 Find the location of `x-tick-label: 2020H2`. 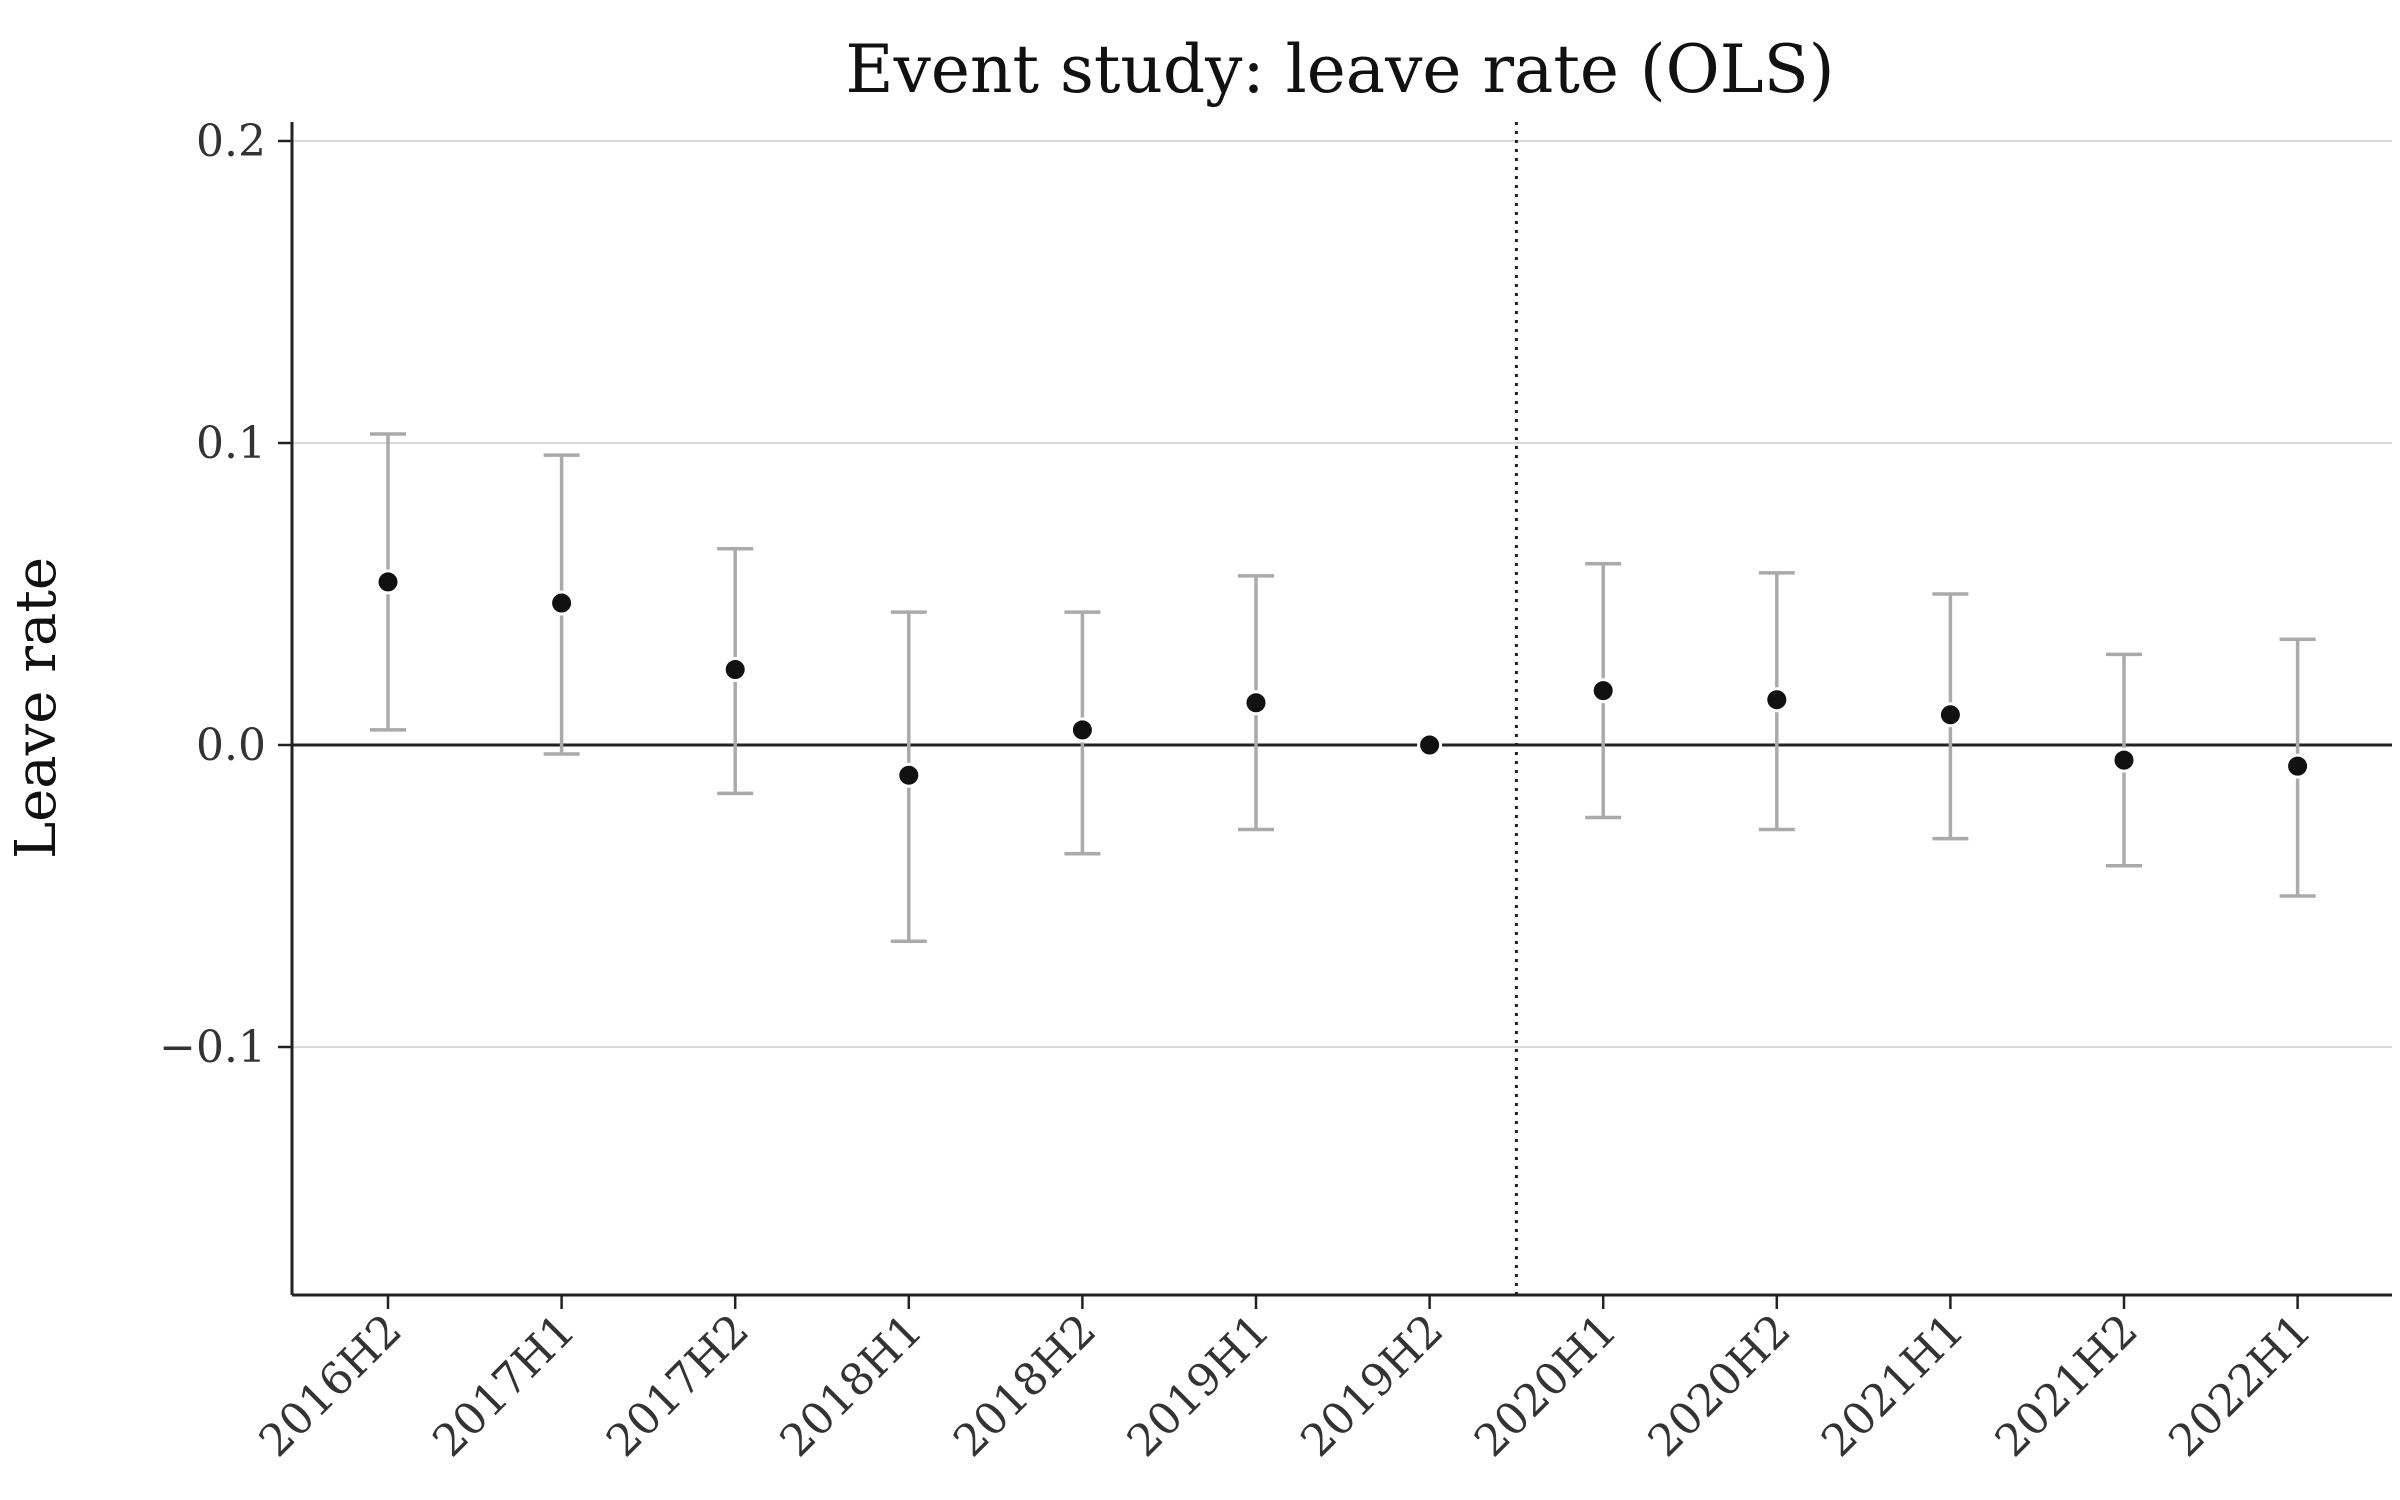

x-tick-label: 2020H2 is located at coordinates (1719, 1386).